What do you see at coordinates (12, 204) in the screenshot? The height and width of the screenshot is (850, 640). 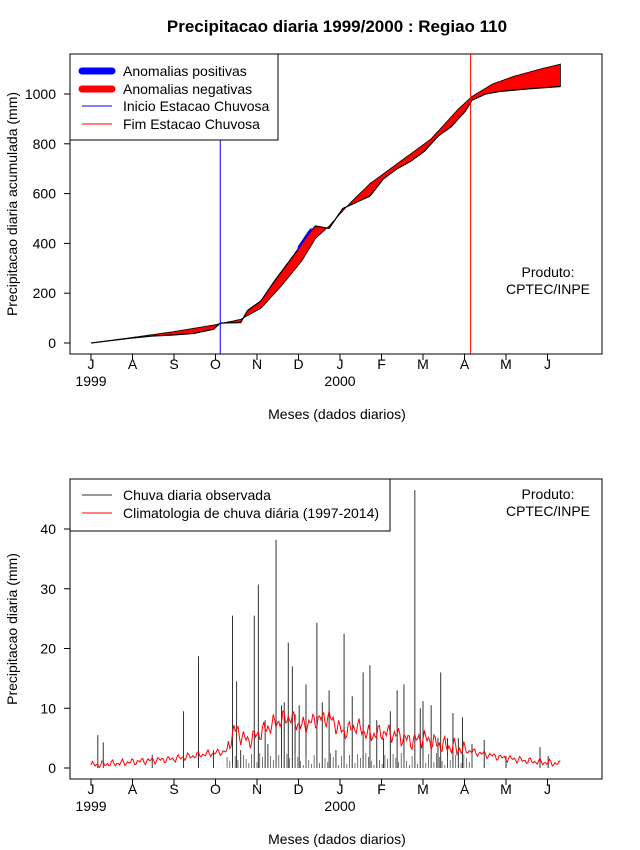 I see `panel1-y-label: Precipitacao diaria acumulada (mm)` at bounding box center [12, 204].